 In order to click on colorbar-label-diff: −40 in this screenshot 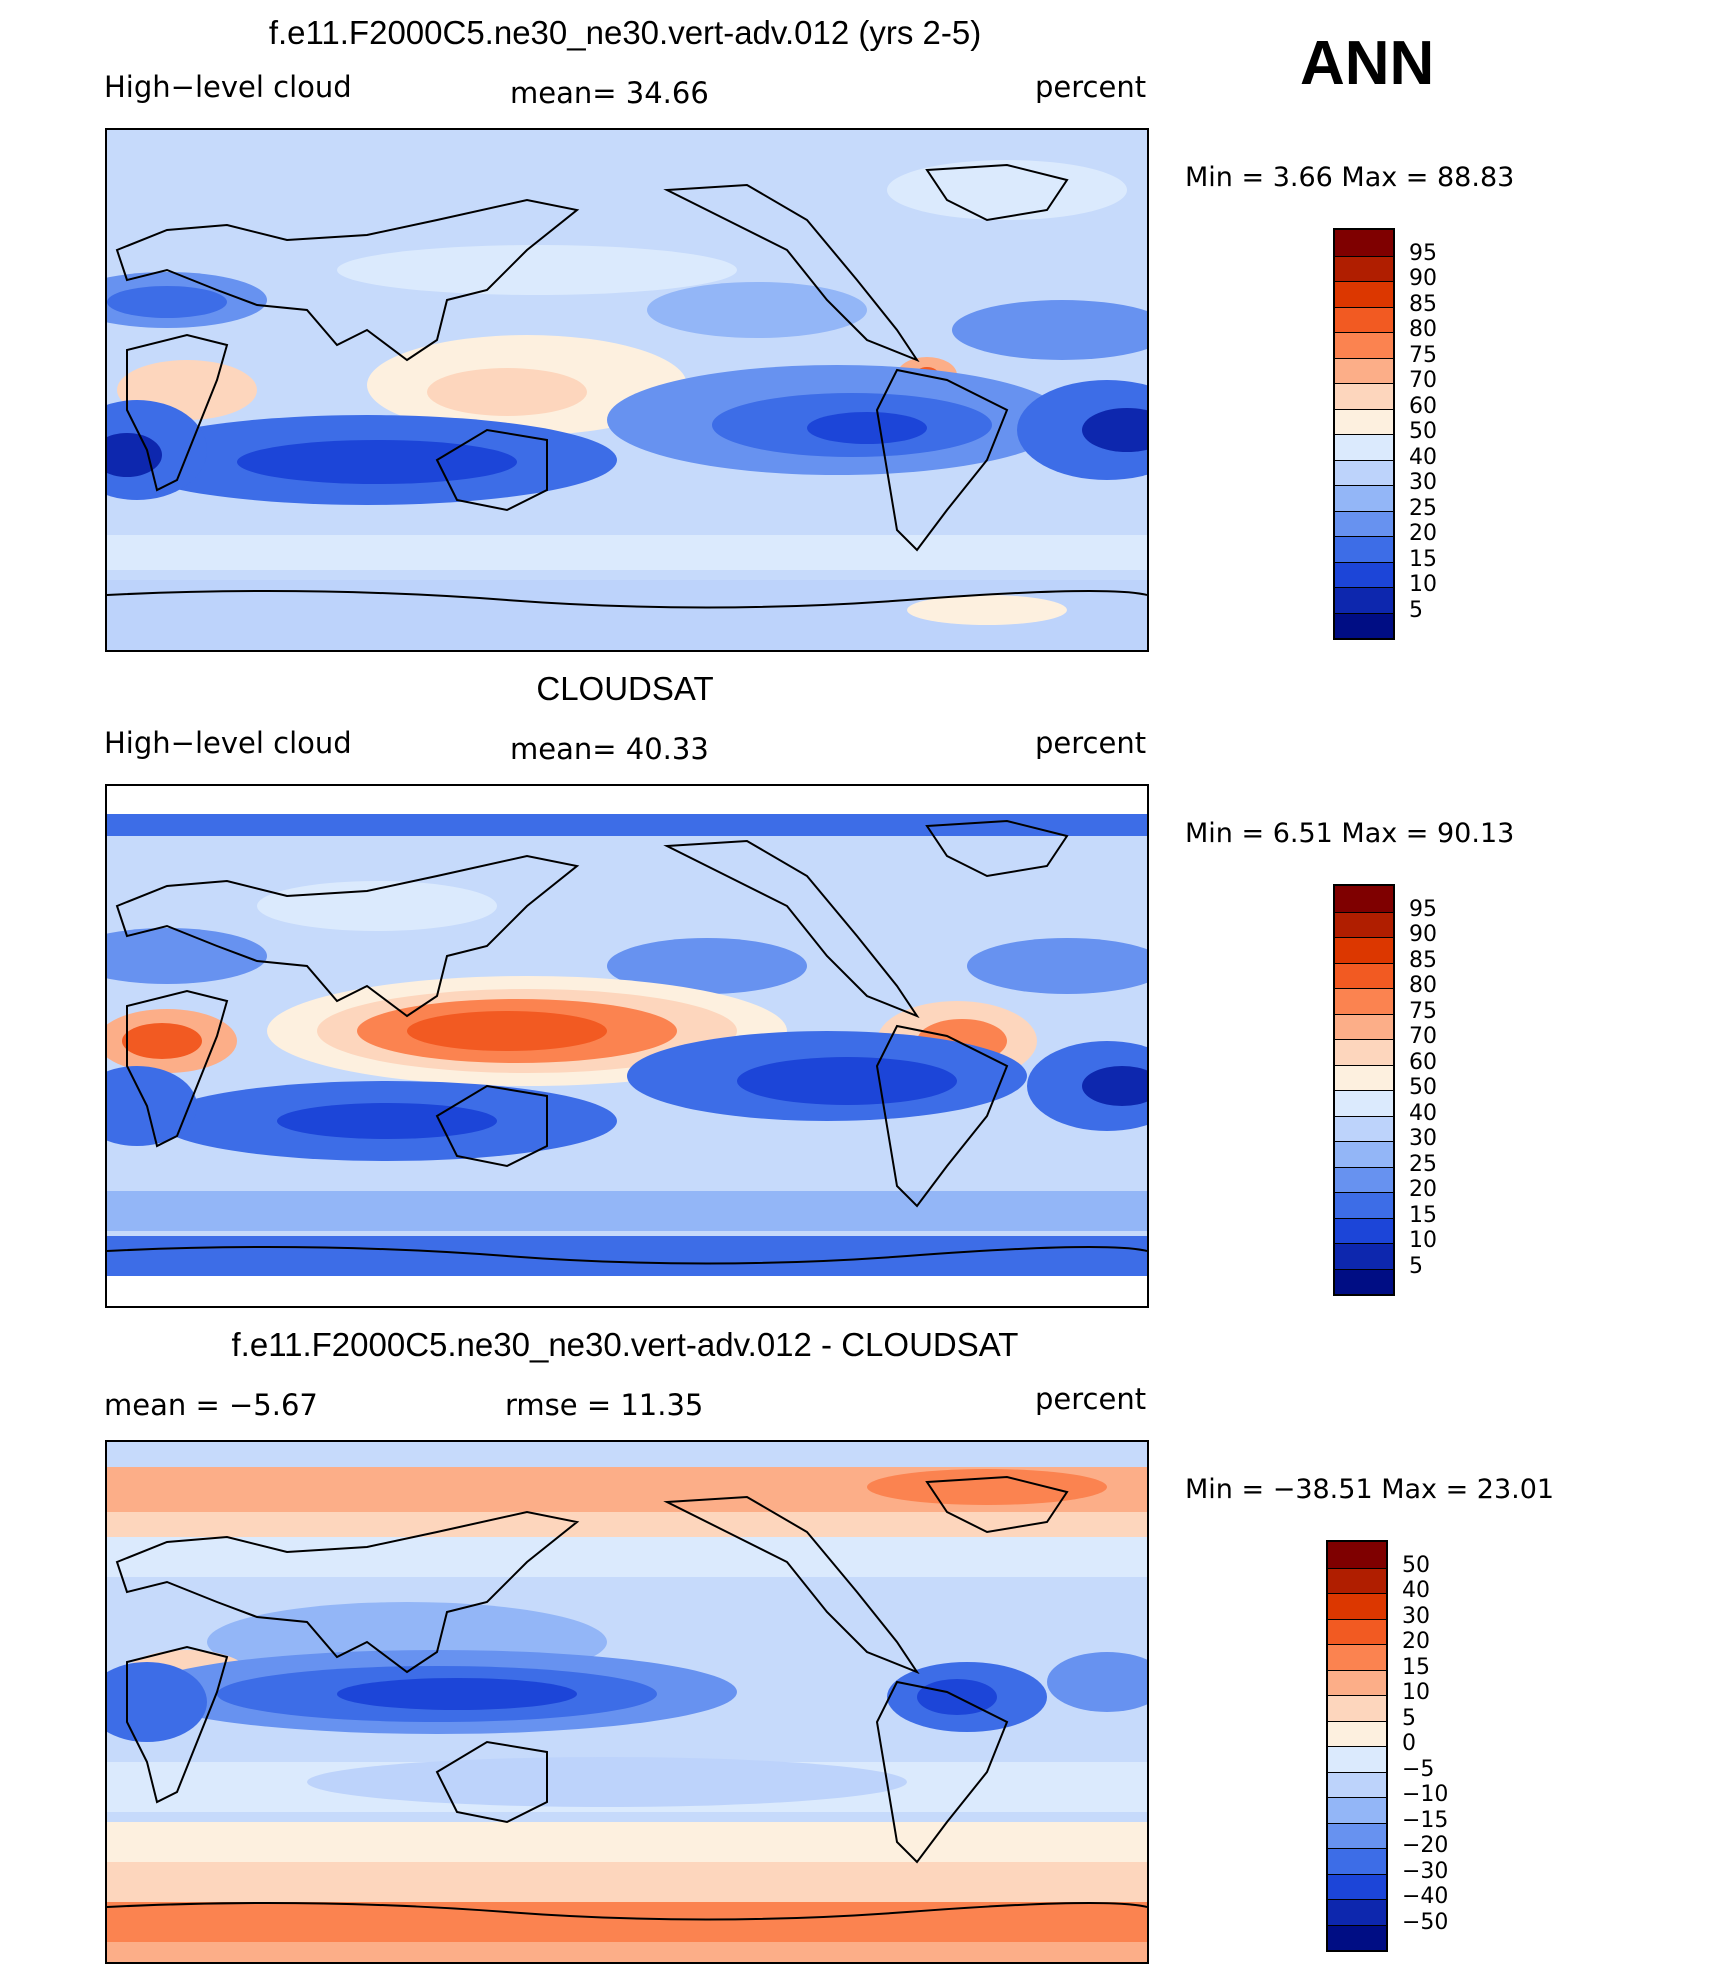, I will do `click(1425, 1896)`.